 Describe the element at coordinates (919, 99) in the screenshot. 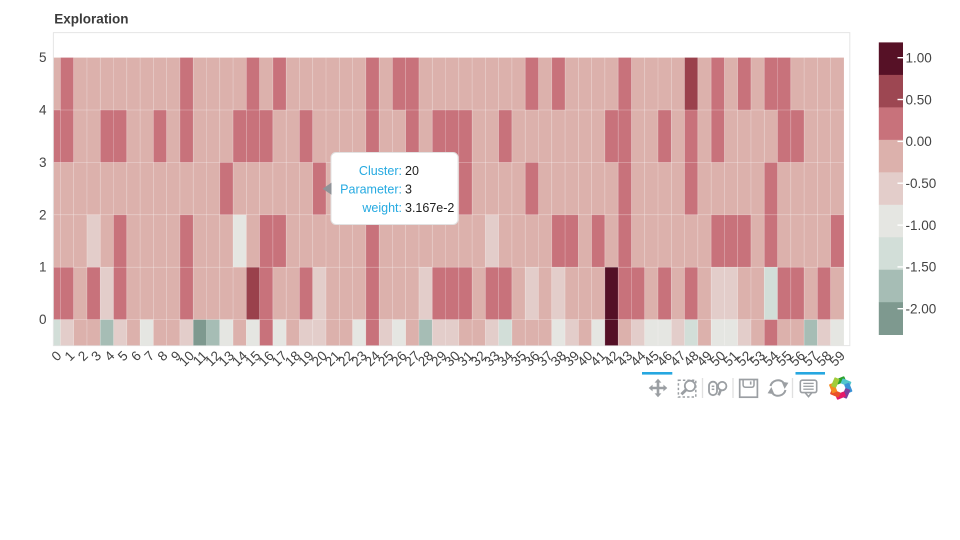

I see `svg-text: 0.50` at that location.